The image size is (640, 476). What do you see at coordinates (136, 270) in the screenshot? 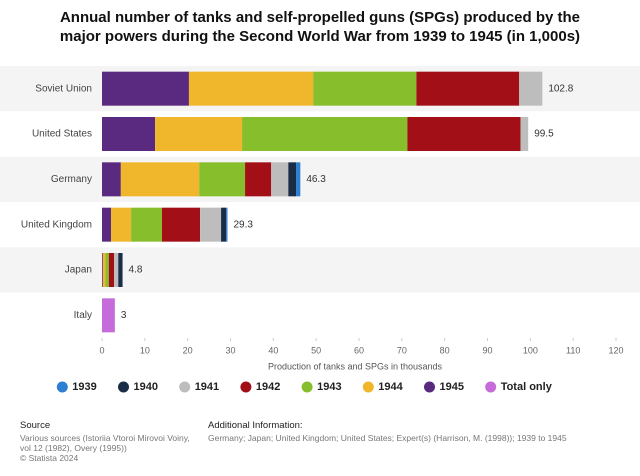
I see `total-label: 4.8` at bounding box center [136, 270].